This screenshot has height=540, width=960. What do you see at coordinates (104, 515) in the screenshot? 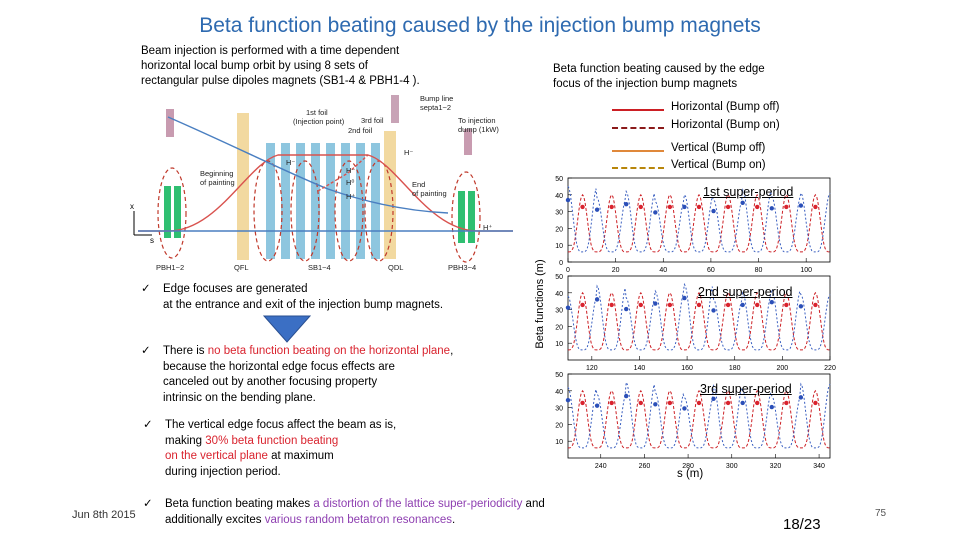
I see `footer-date: Jun 8th 2015` at bounding box center [104, 515].